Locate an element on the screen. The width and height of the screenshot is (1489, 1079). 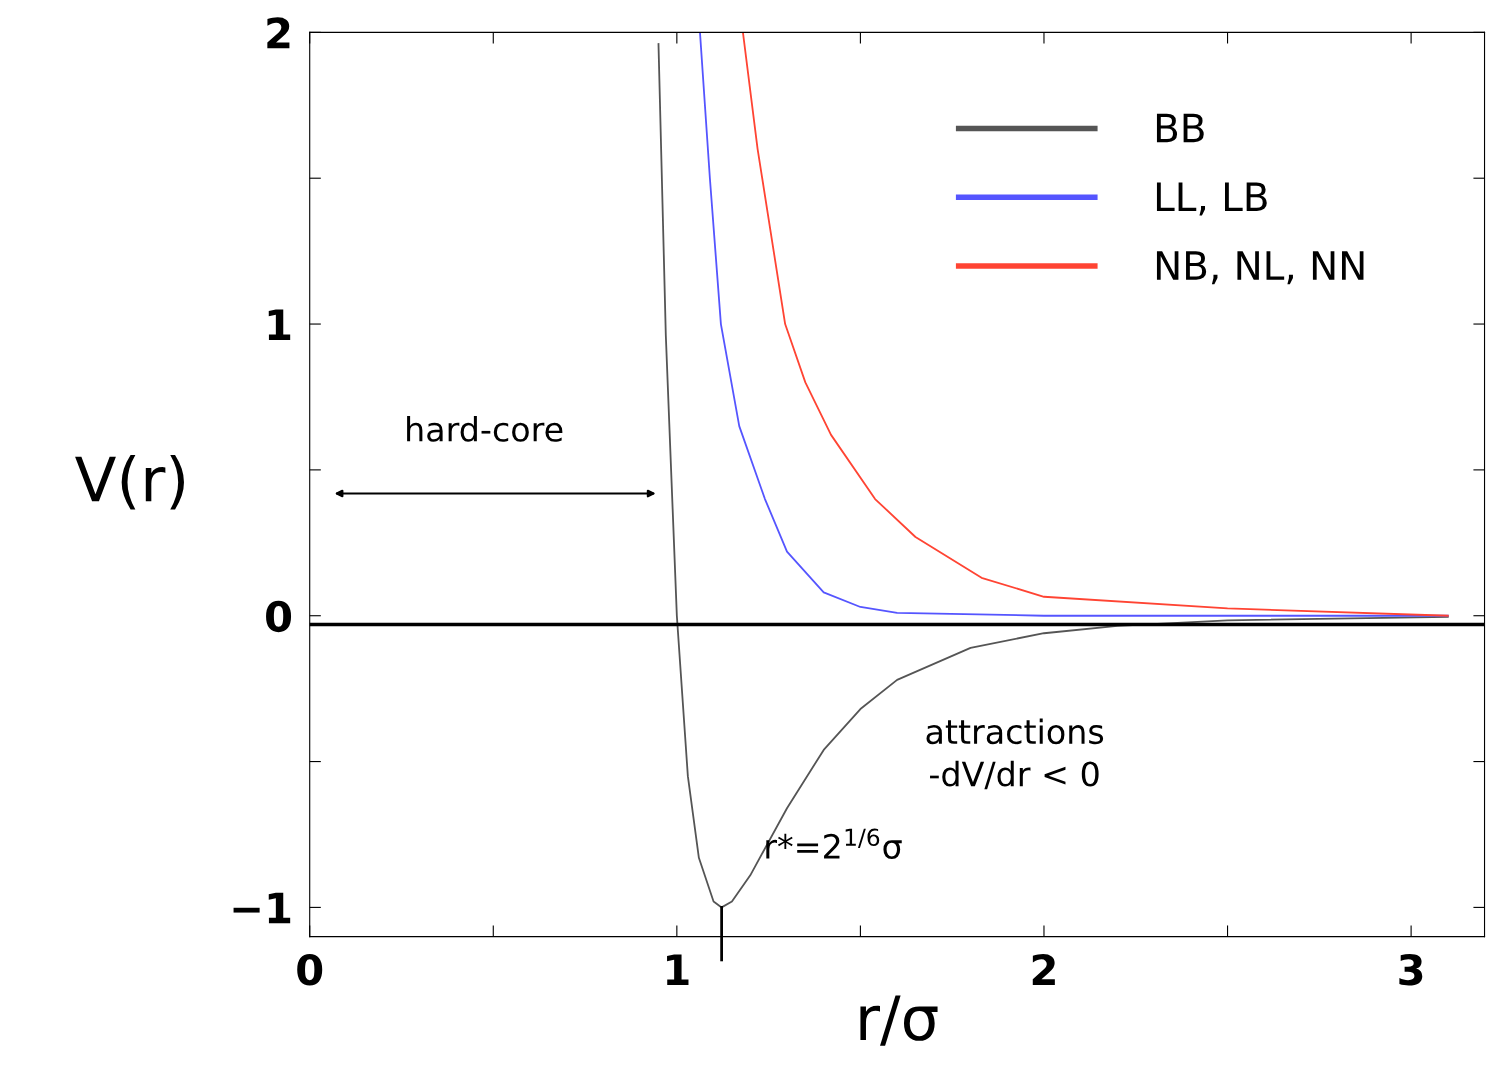
x-tick-label: 2 is located at coordinates (1043, 969).